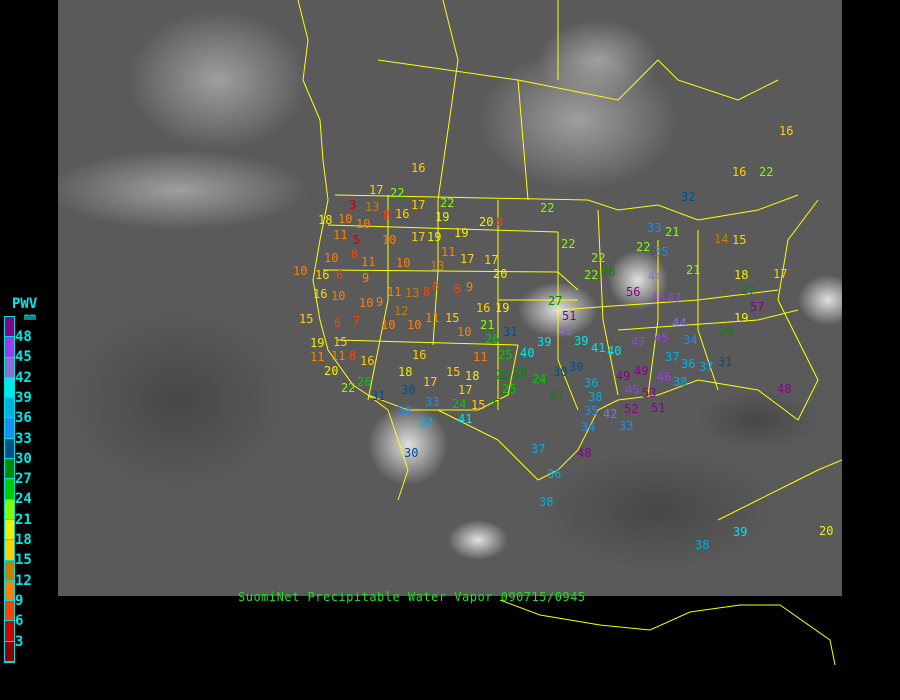 This screenshot has height=700, width=900. What do you see at coordinates (631, 409) in the screenshot?
I see `station-pwv-label: 52` at bounding box center [631, 409].